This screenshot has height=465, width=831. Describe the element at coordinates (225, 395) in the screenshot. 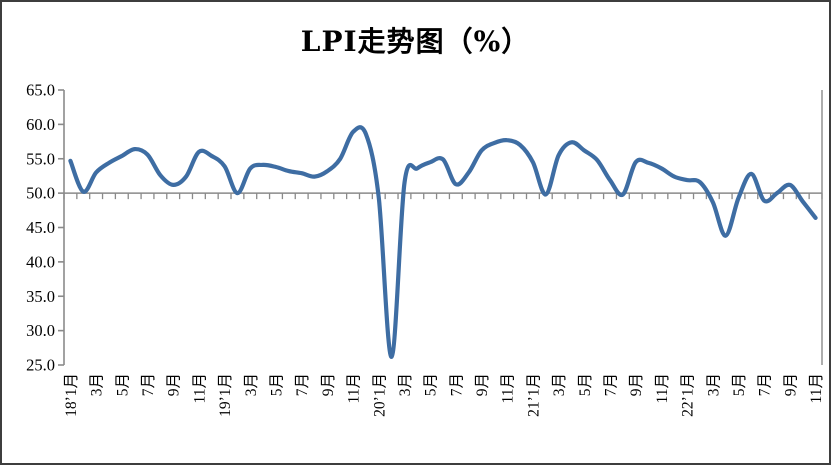

I see `x-axis-tick-label: 19’1月` at that location.